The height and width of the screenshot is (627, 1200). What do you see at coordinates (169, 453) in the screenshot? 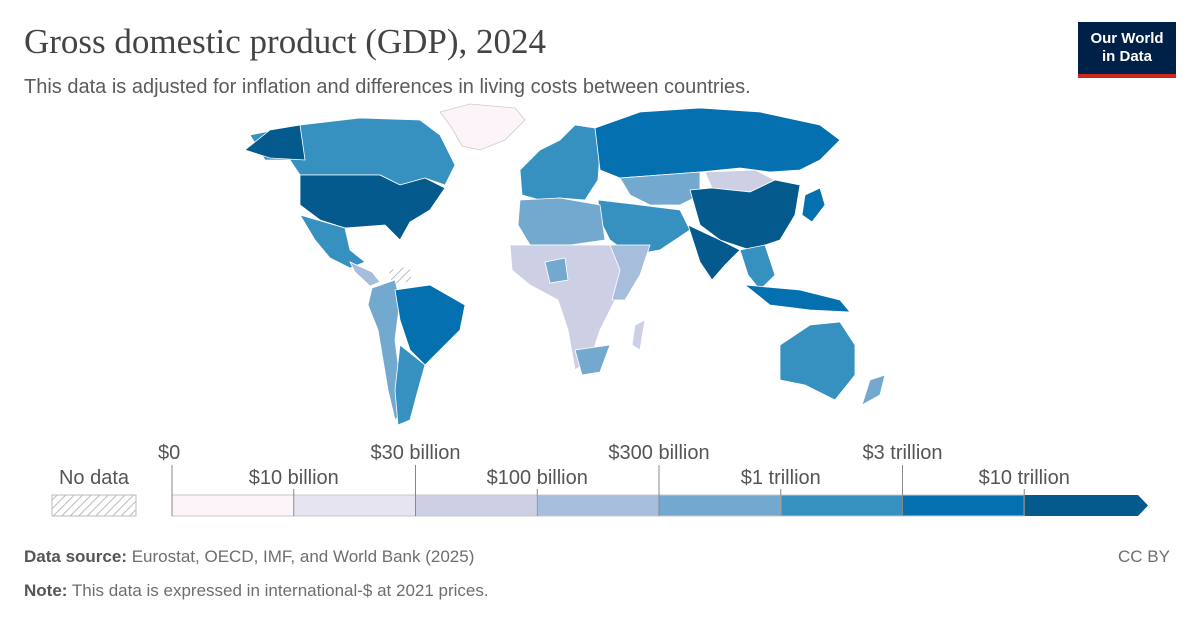
I see `legend-label: $0` at bounding box center [169, 453].